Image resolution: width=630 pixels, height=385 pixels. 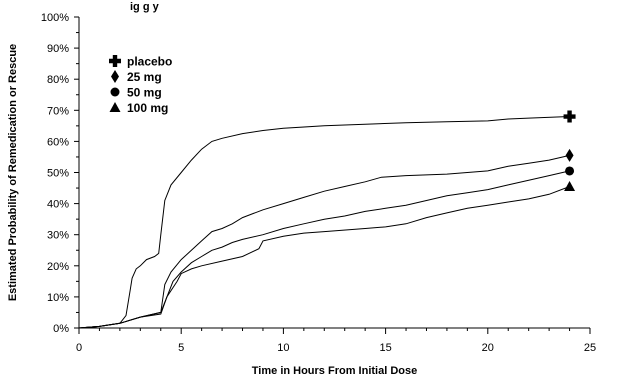 I want to click on y-tick-label: 100%, so click(x=55, y=18).